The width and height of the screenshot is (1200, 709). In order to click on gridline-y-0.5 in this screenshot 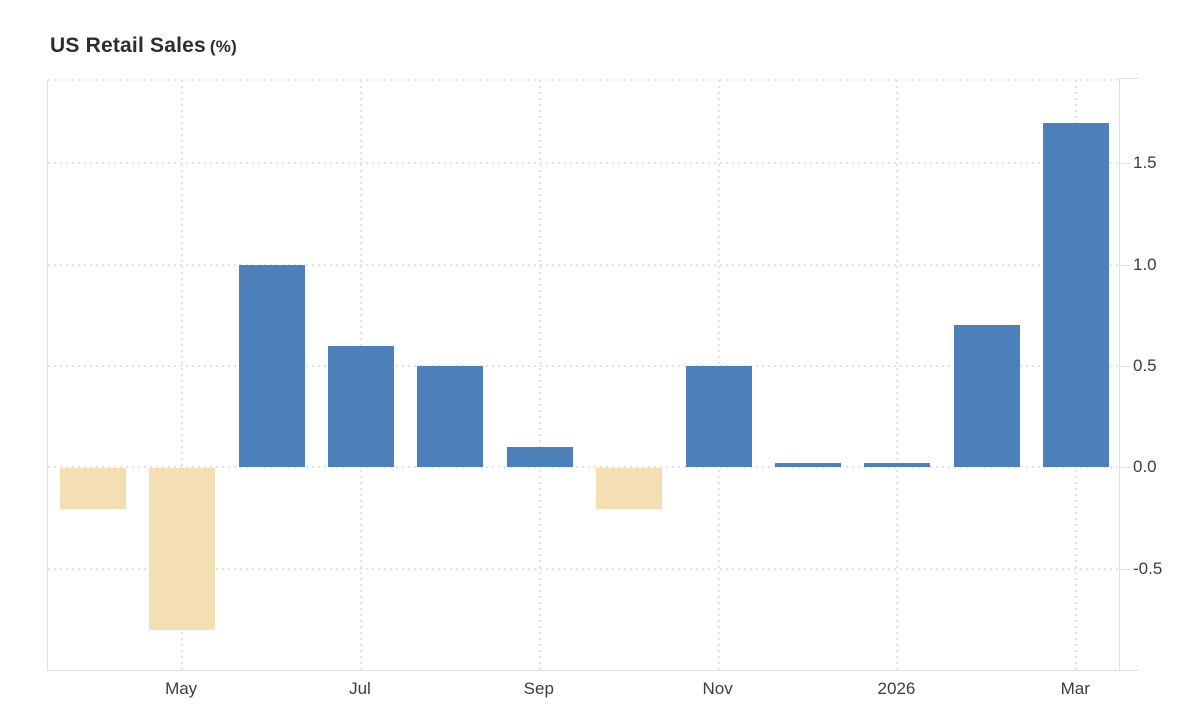, I will do `click(584, 365)`.